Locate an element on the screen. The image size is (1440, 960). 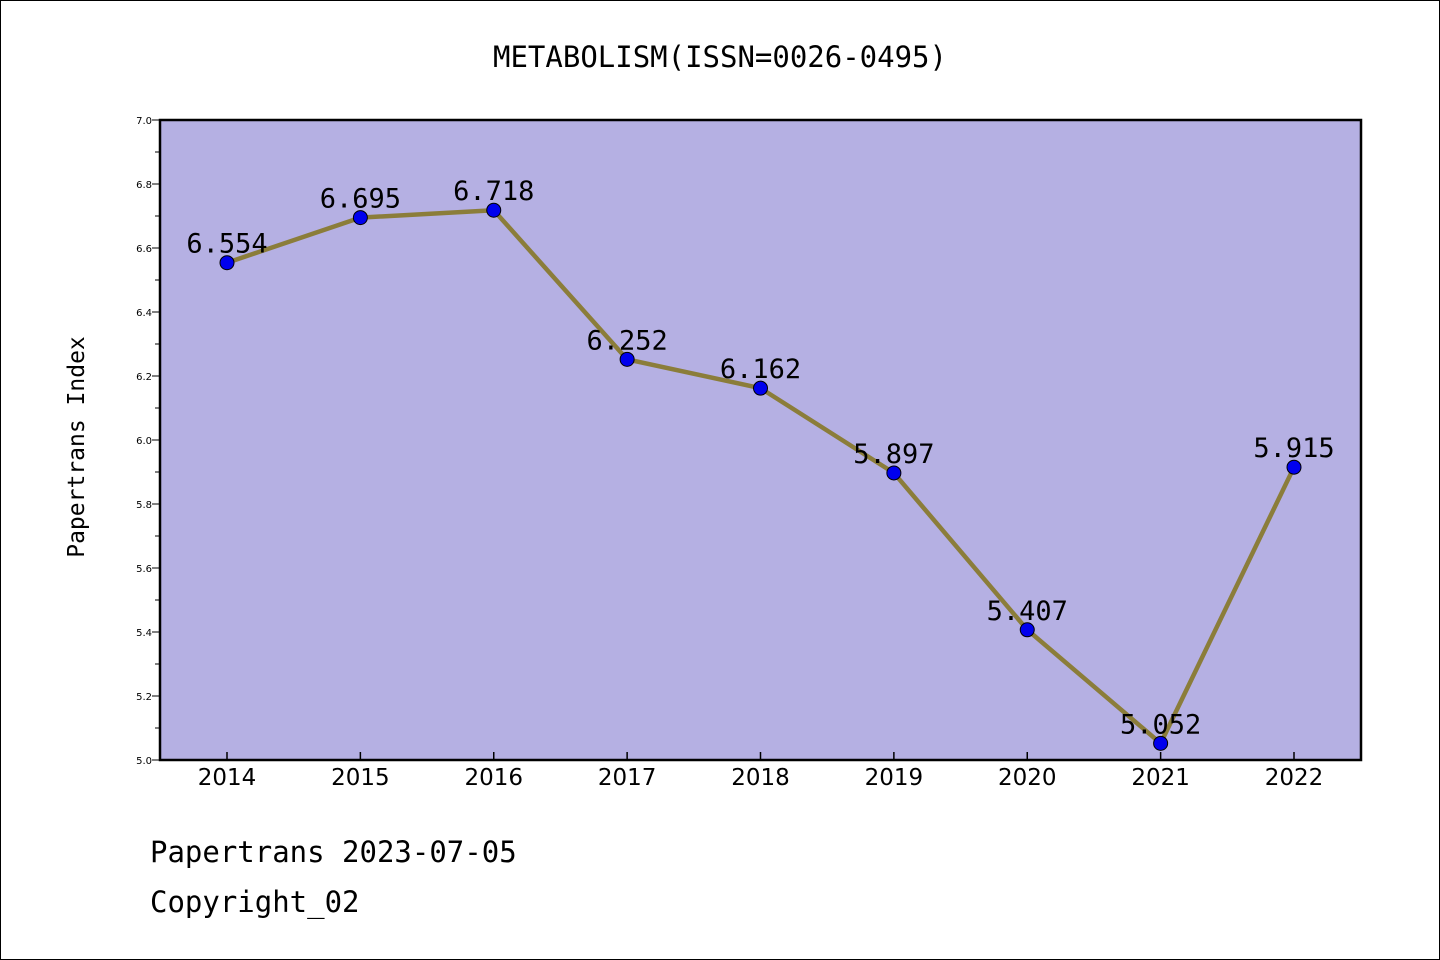
x-tick-label: 2019 is located at coordinates (894, 778).